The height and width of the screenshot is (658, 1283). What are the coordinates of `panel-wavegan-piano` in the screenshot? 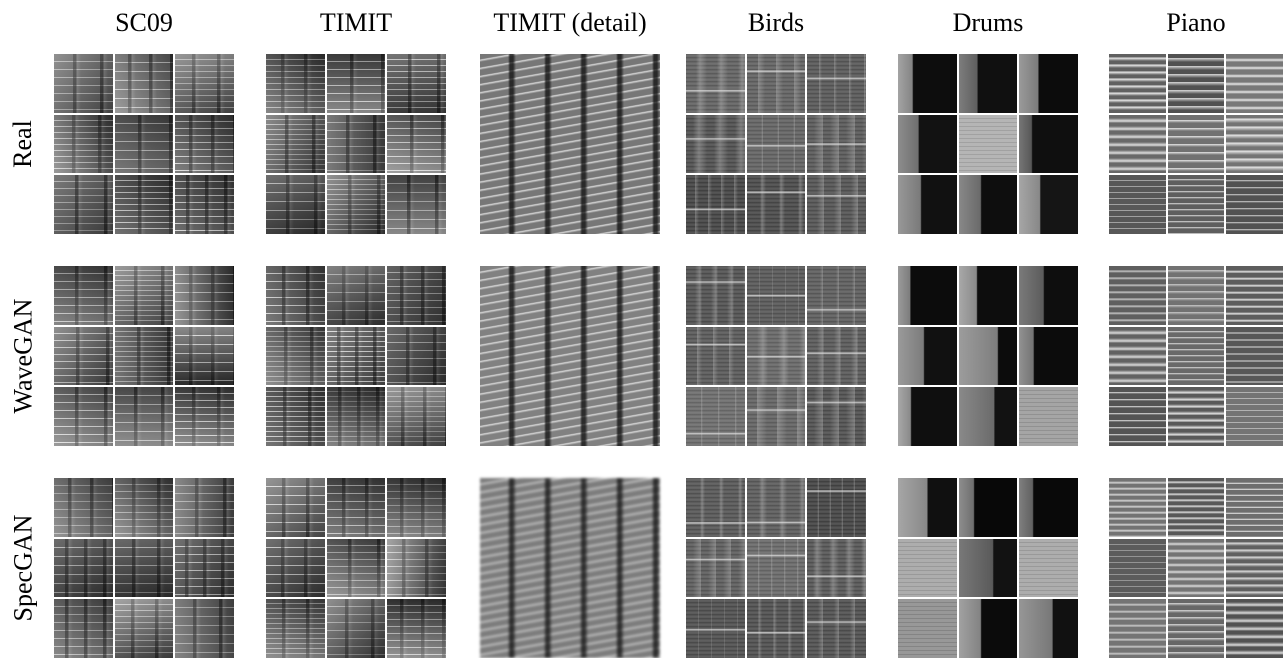 It's located at (1196, 356).